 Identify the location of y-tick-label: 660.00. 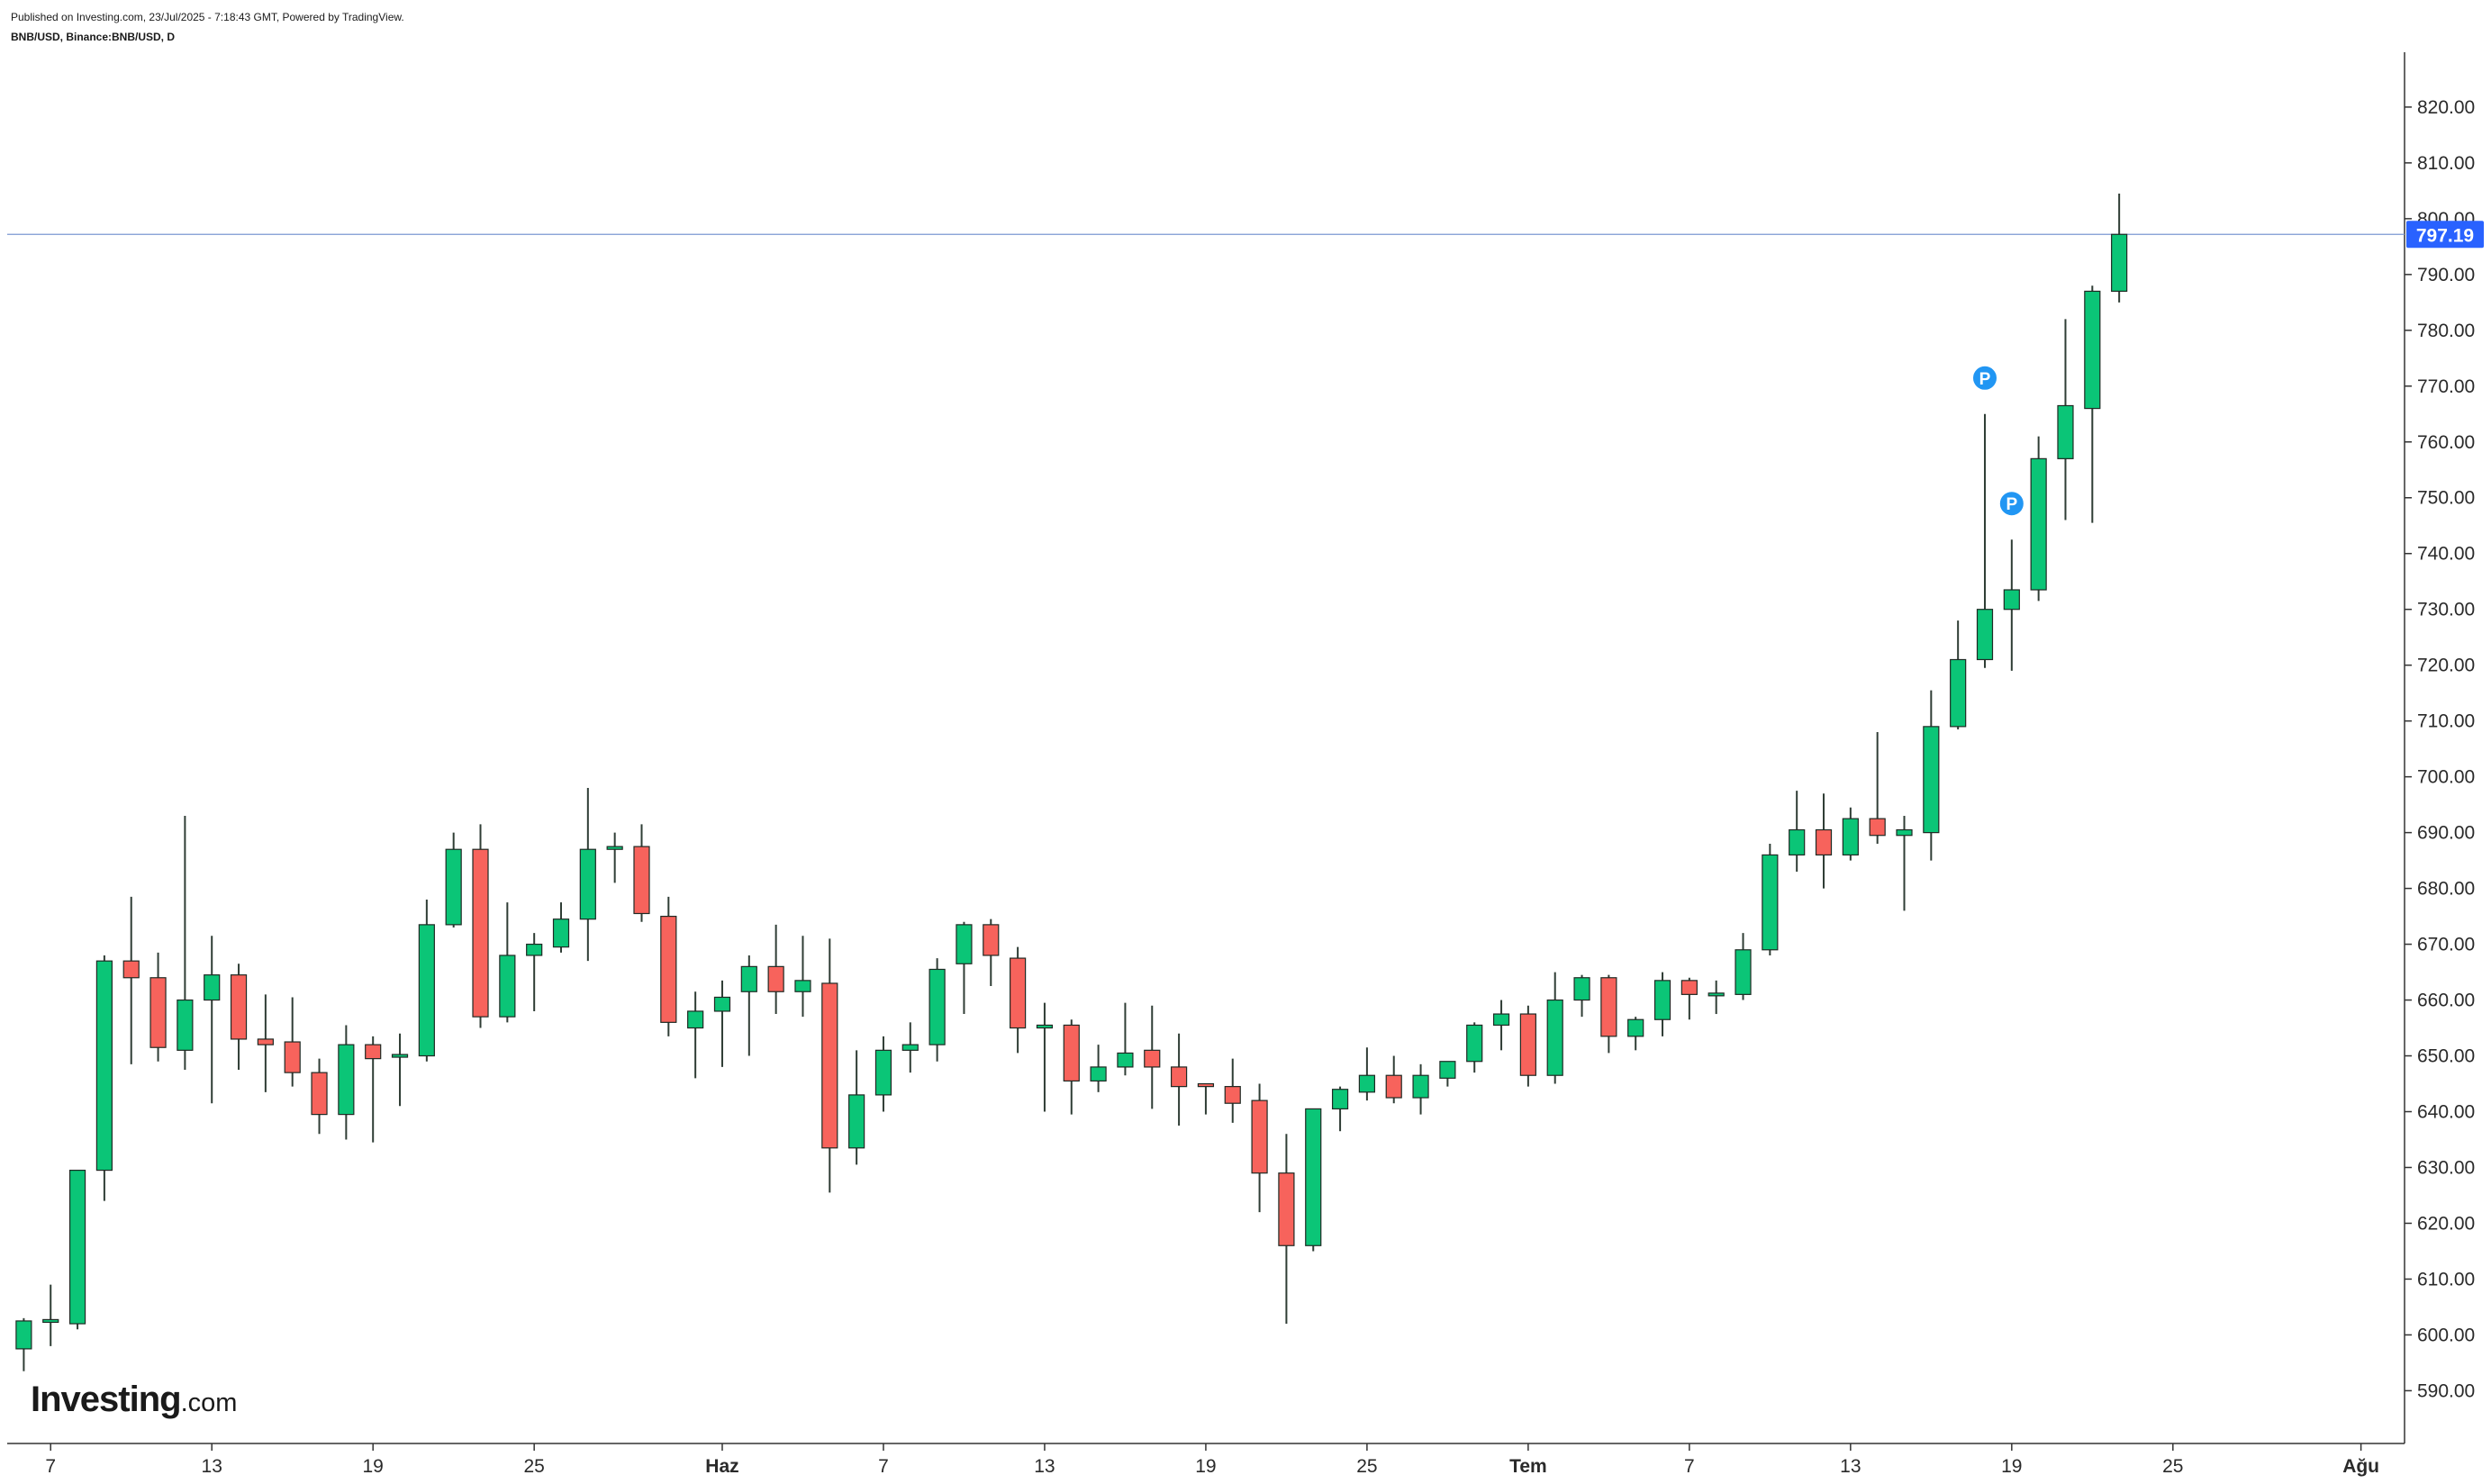
(2446, 1001).